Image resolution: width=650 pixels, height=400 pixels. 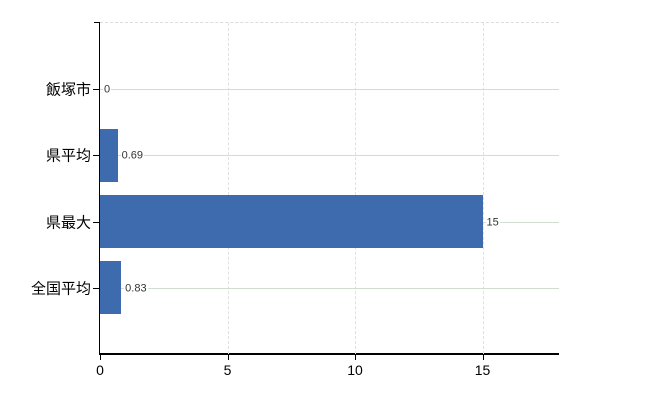 What do you see at coordinates (355, 370) in the screenshot?
I see `x-tick-label: 10` at bounding box center [355, 370].